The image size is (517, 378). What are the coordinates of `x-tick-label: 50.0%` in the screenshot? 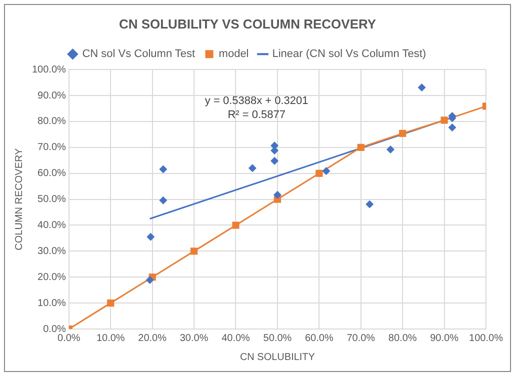 It's located at (277, 338).